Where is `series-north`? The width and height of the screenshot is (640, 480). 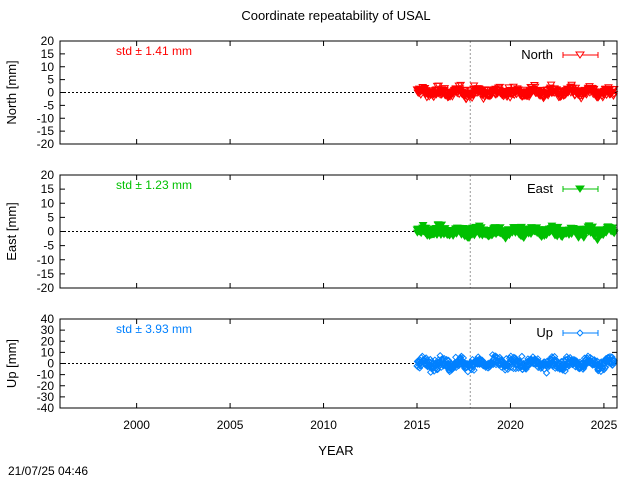
series-north is located at coordinates (515, 92).